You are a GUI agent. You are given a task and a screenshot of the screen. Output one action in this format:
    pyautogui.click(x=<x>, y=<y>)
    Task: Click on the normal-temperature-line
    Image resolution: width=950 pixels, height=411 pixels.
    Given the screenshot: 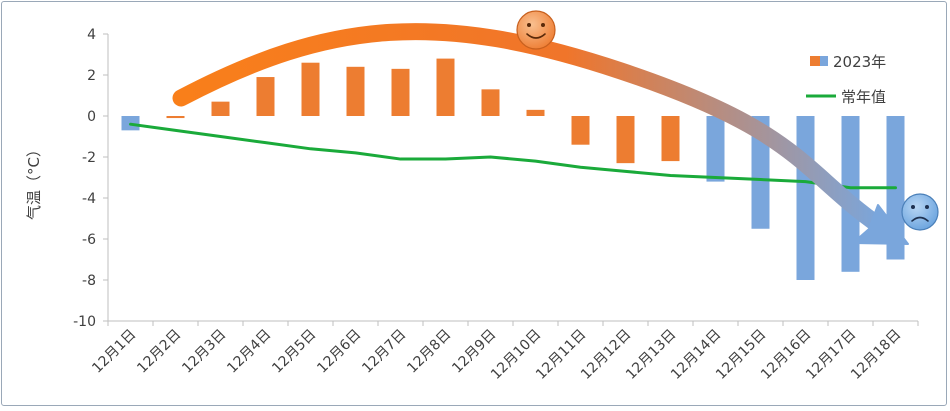 What is the action you would take?
    pyautogui.click(x=513, y=156)
    